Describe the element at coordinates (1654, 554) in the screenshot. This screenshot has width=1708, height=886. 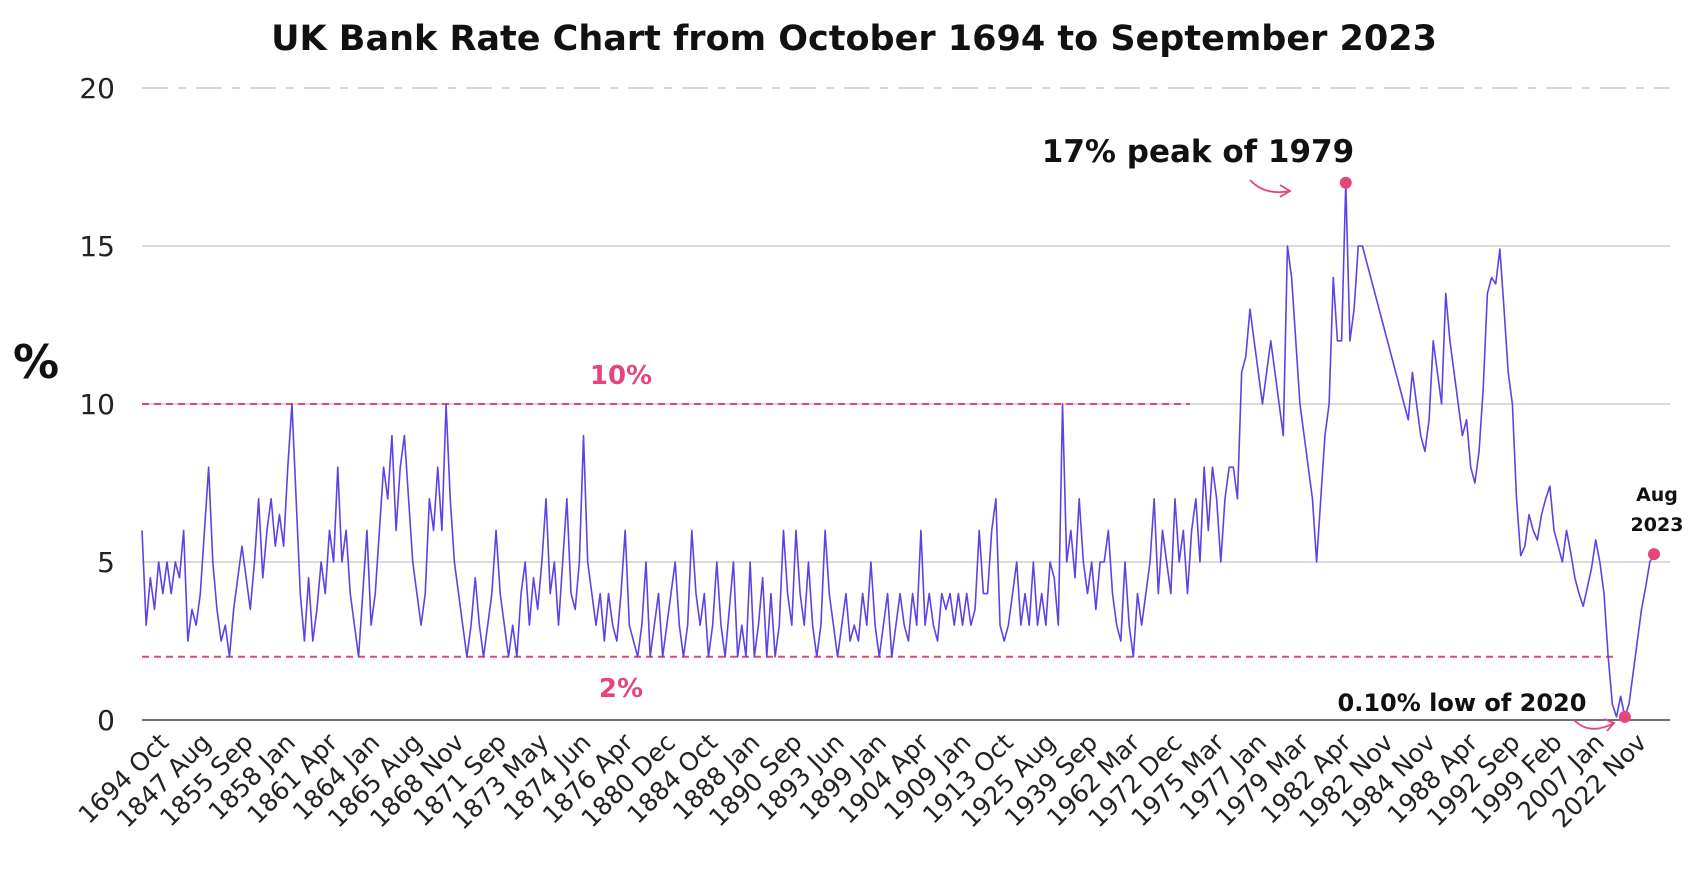
I see `latest-marker` at that location.